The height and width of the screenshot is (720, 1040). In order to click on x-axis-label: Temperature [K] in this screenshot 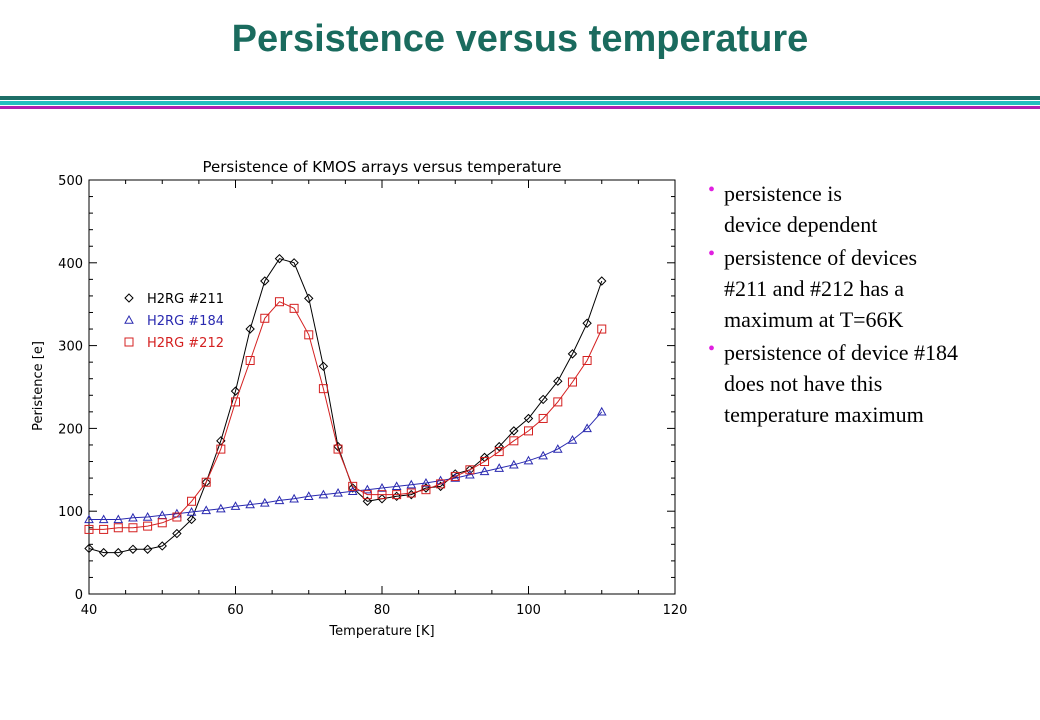, I will do `click(381, 631)`.